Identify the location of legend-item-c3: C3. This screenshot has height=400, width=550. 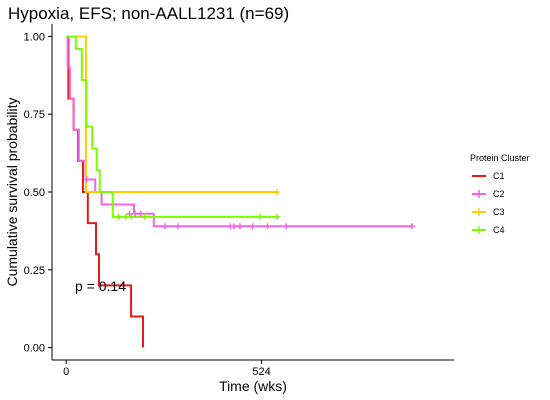
(488, 212).